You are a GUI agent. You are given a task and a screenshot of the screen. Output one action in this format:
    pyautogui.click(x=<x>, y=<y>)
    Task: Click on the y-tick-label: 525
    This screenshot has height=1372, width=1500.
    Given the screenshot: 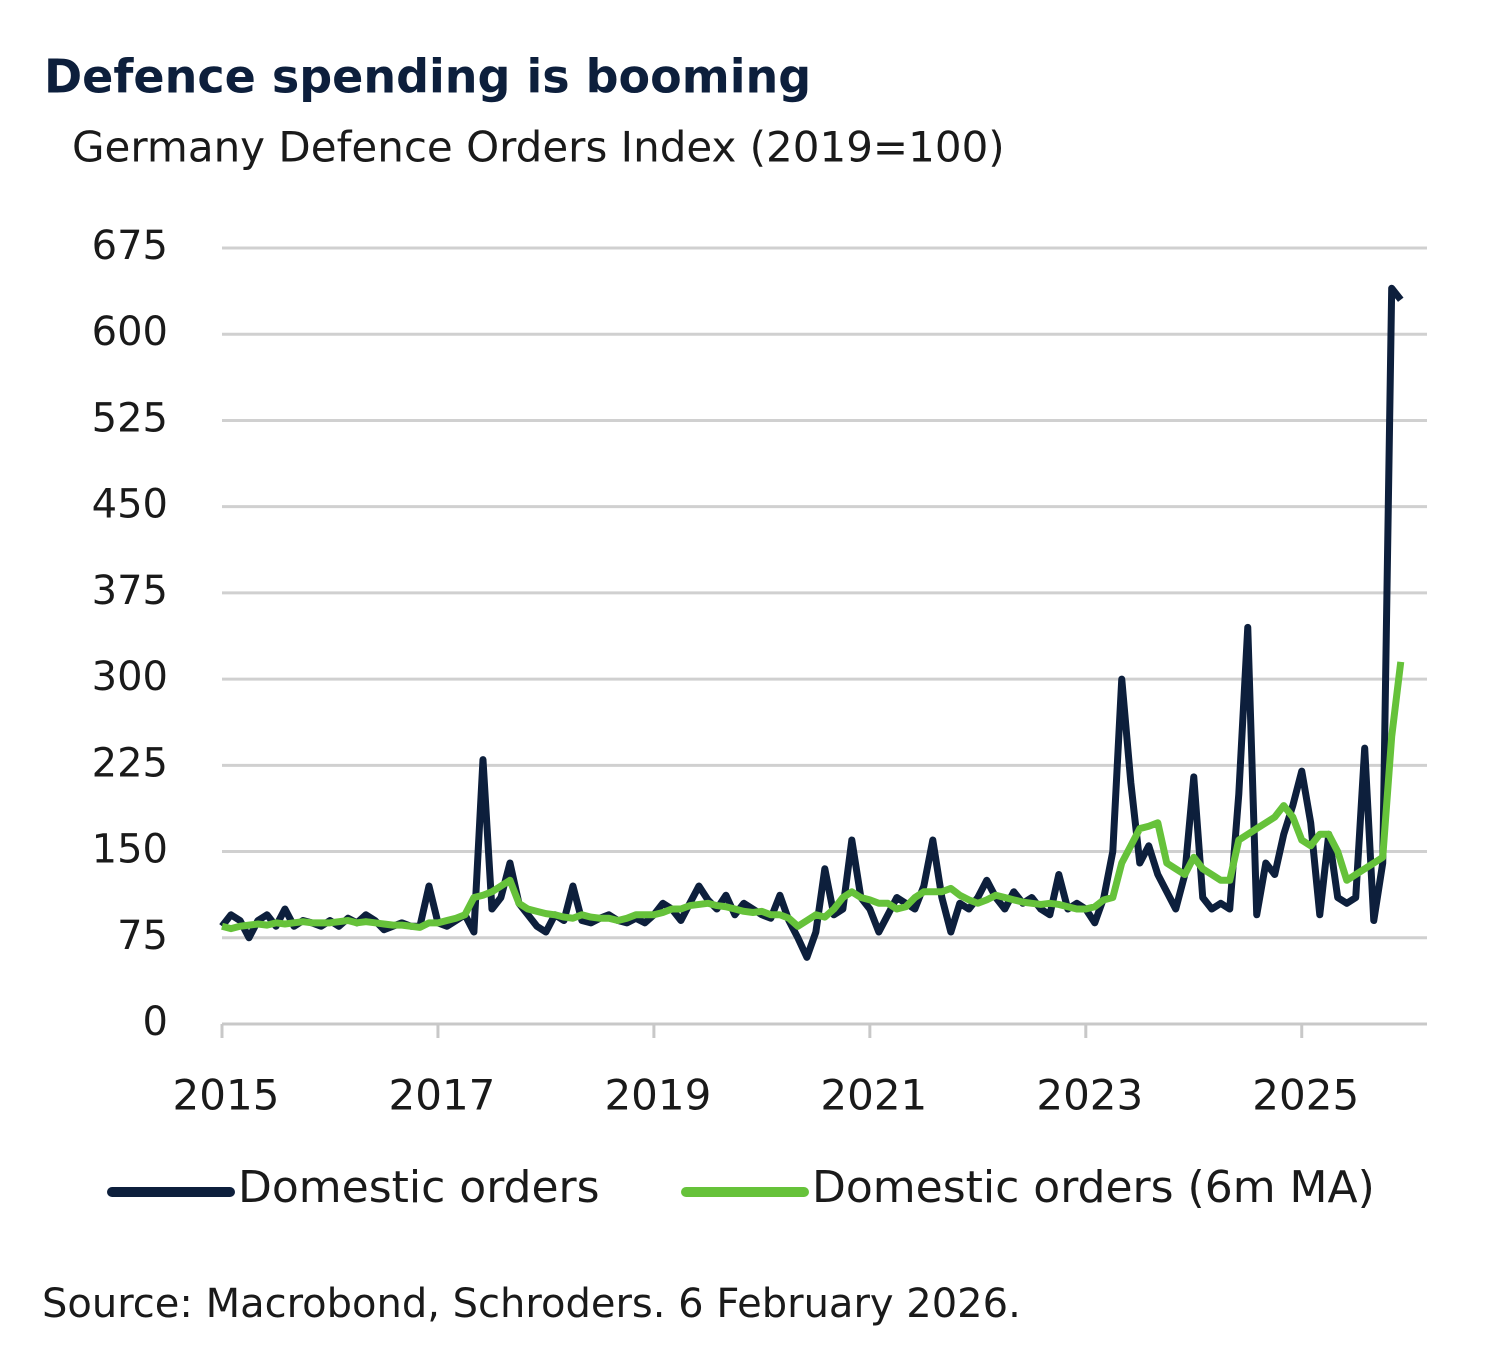 What is the action you would take?
    pyautogui.click(x=130, y=418)
    